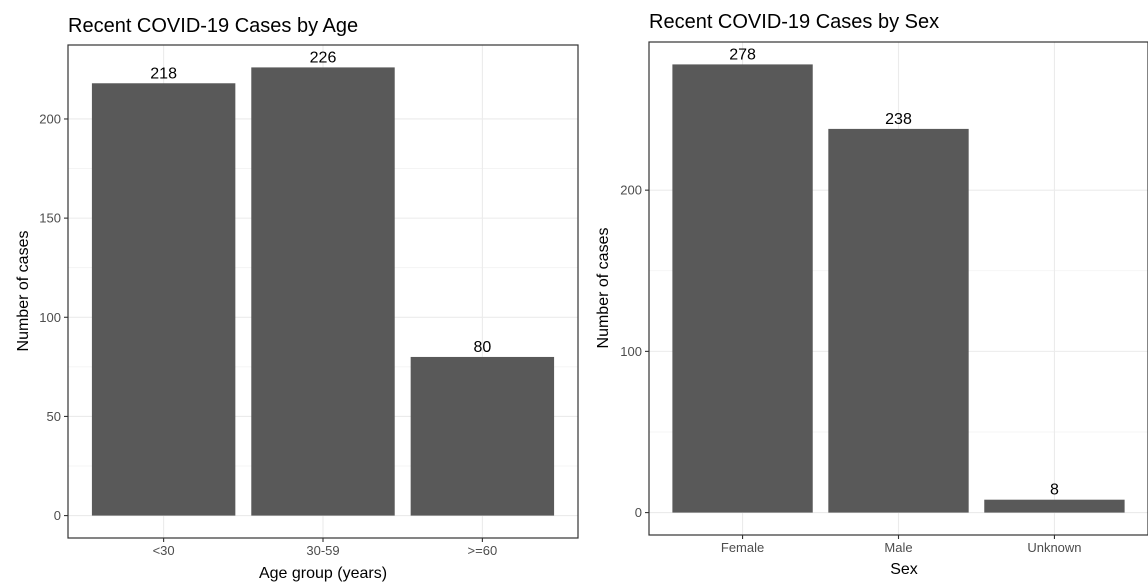 This screenshot has height=585, width=1148. Describe the element at coordinates (323, 57) in the screenshot. I see `age-chart-data-label: 226` at that location.